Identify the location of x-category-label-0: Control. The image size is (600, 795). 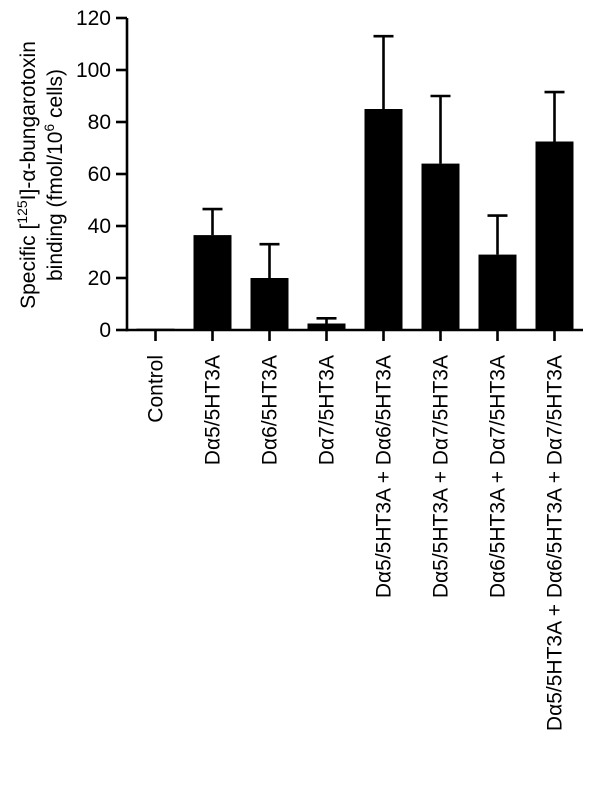
(156, 389).